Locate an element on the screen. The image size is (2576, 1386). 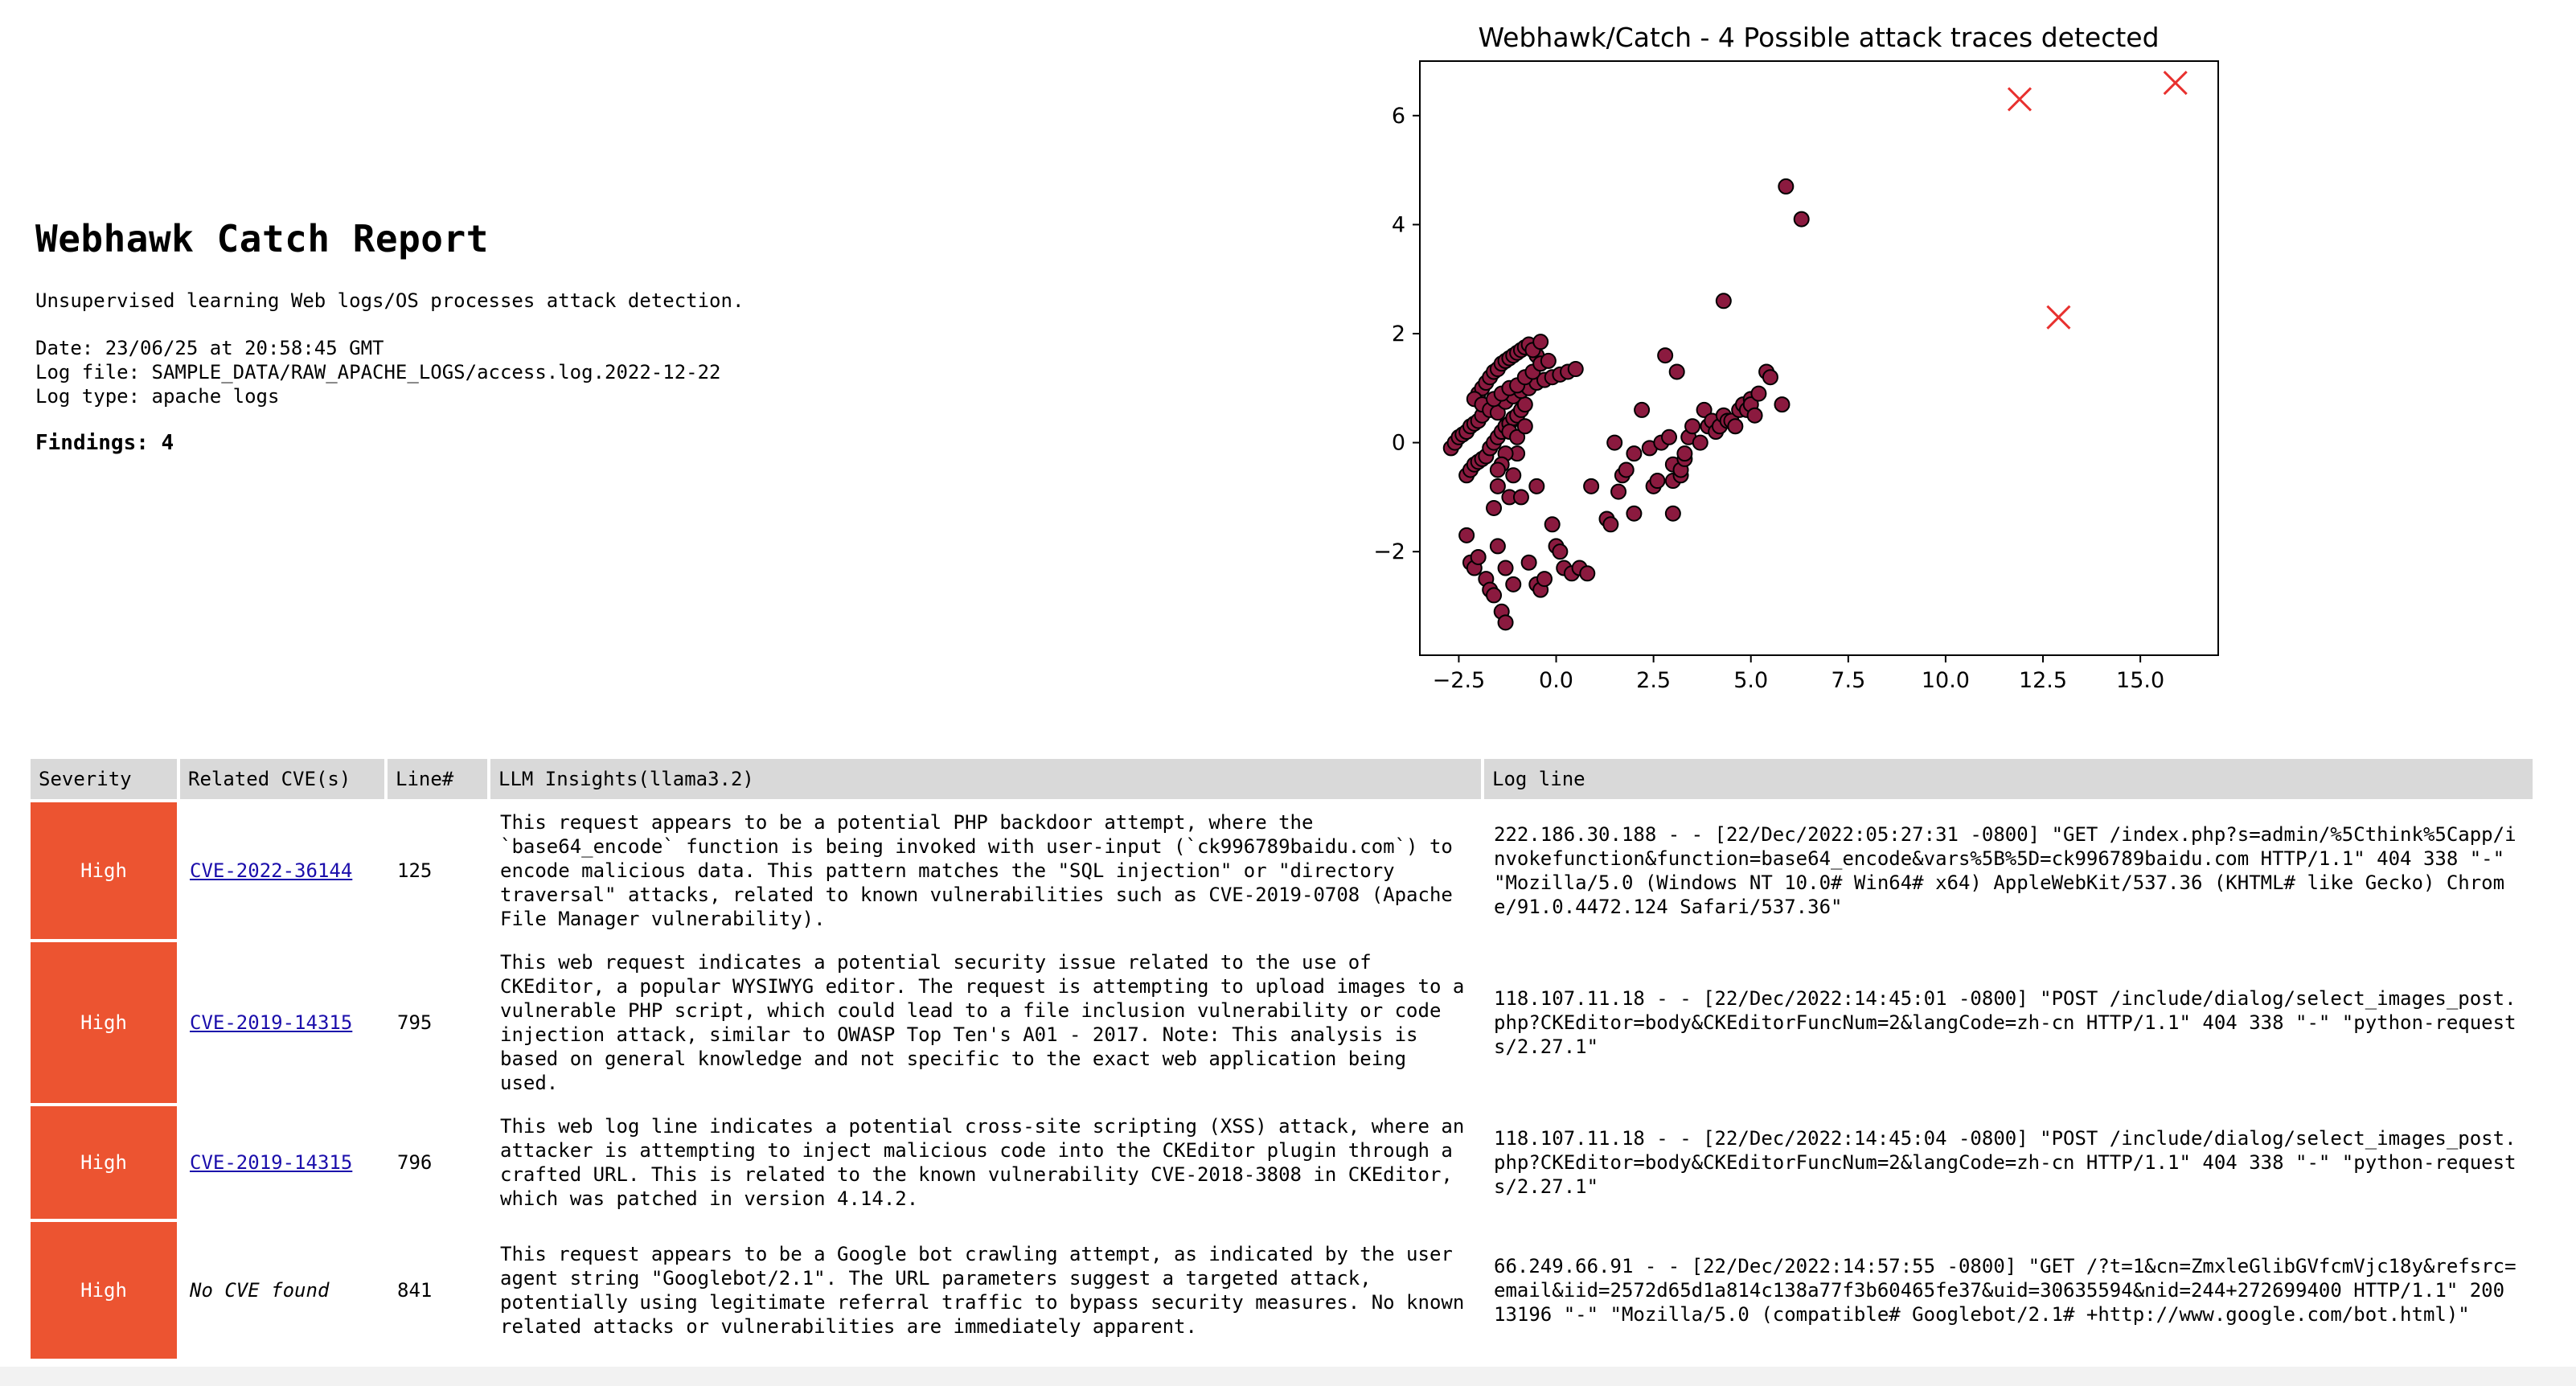
y-tick-label: 4 is located at coordinates (1398, 224).